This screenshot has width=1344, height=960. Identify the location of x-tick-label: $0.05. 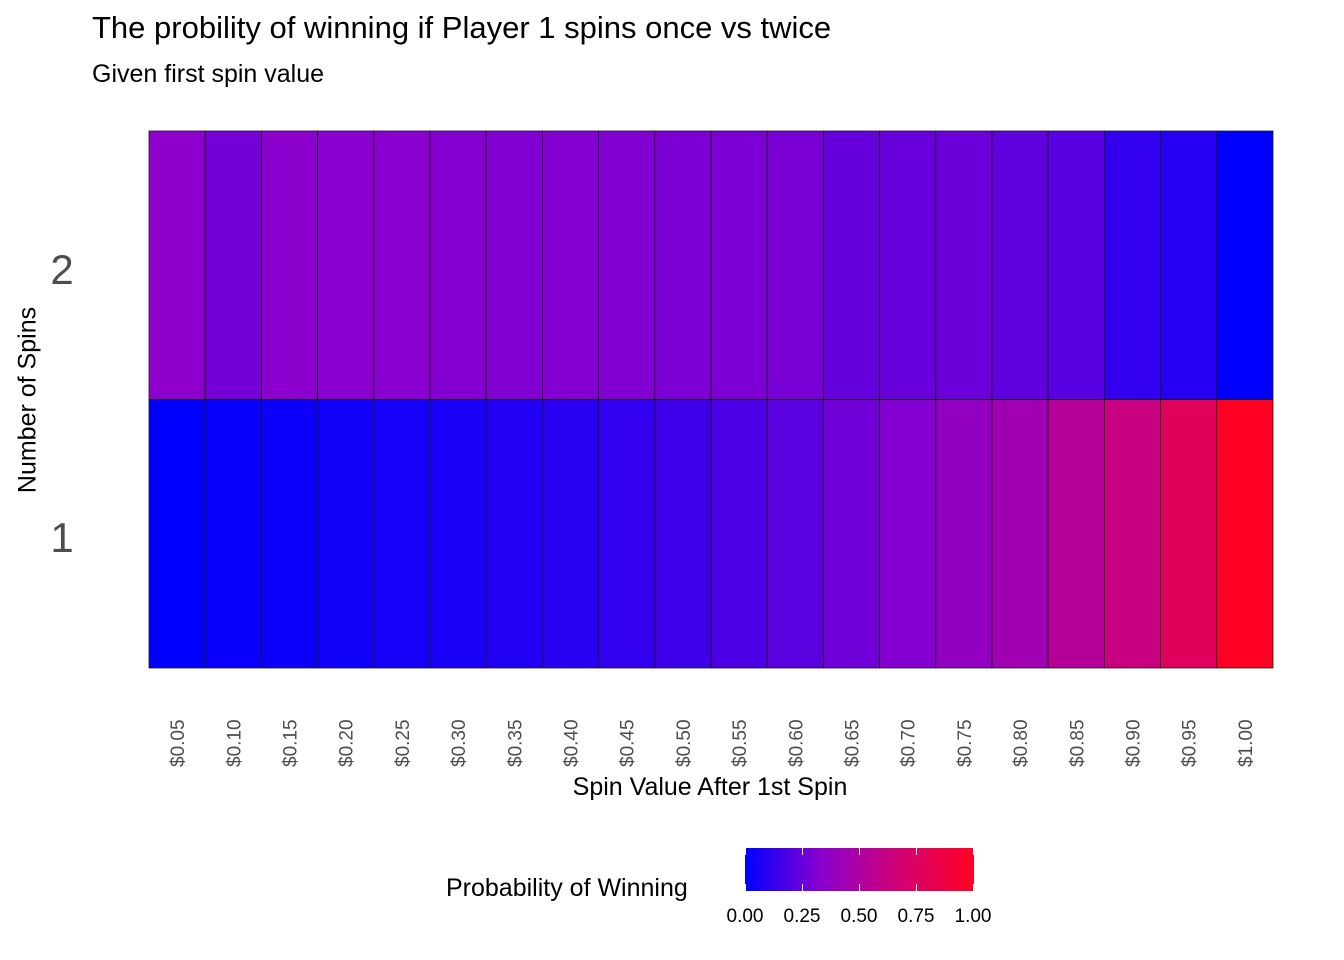
(178, 743).